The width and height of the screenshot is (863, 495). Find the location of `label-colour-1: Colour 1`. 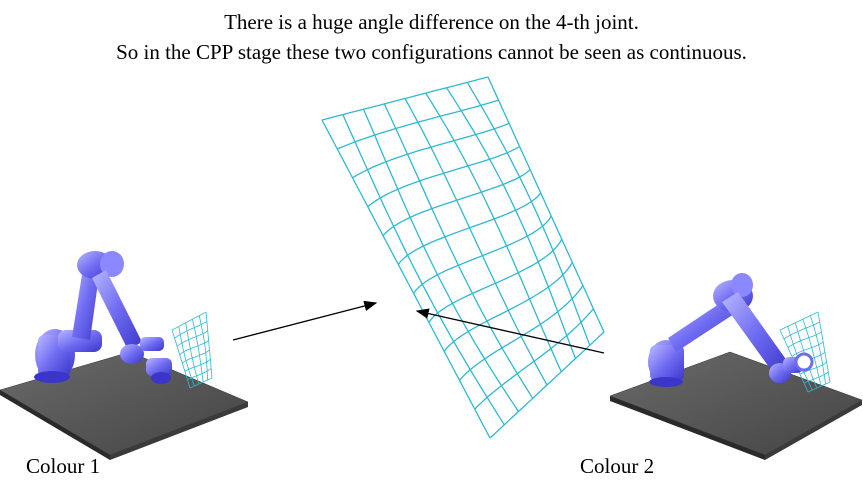

label-colour-1: Colour 1 is located at coordinates (63, 466).